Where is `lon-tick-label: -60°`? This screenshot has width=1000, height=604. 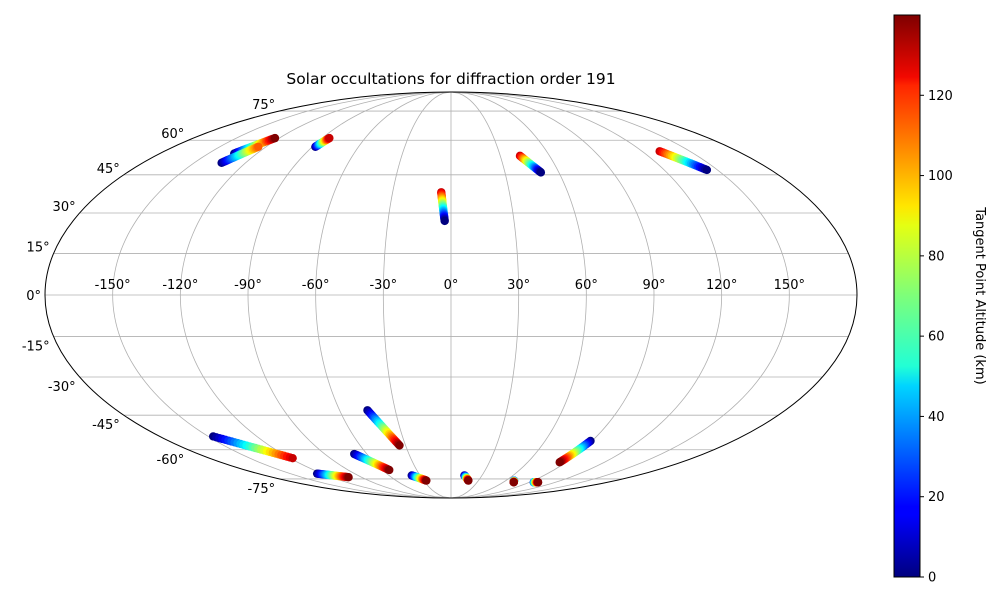
lon-tick-label: -60° is located at coordinates (316, 285).